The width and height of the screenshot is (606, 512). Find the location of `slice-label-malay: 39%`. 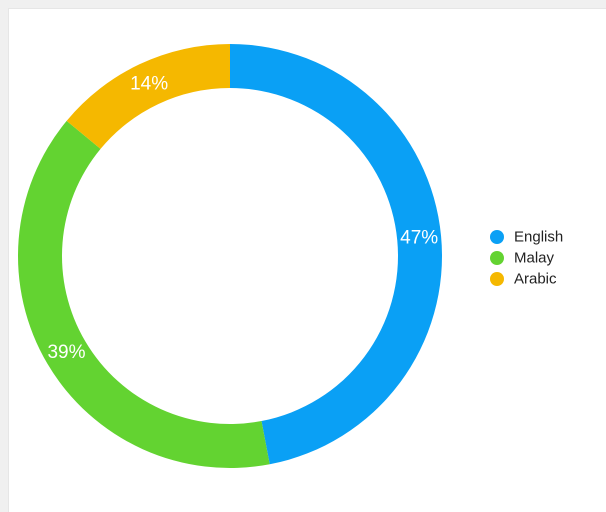

slice-label-malay: 39% is located at coordinates (66, 352).